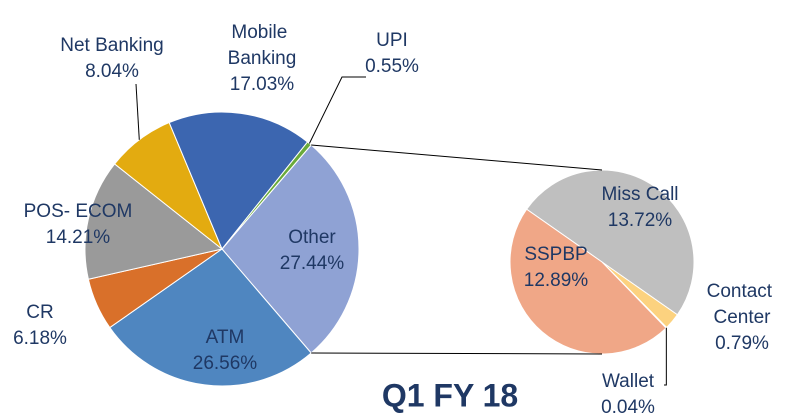 The height and width of the screenshot is (417, 792). I want to click on chart-title: Q1 FY 18, so click(450, 395).